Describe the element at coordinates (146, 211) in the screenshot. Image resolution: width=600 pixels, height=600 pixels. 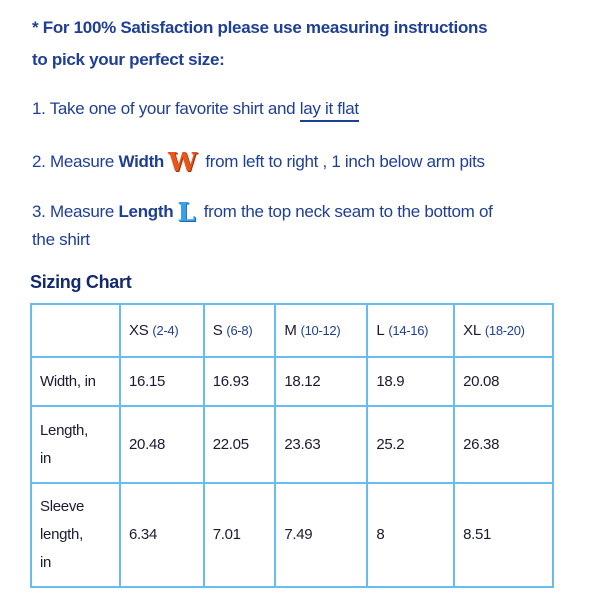
I see `step-3-bold: Length` at that location.